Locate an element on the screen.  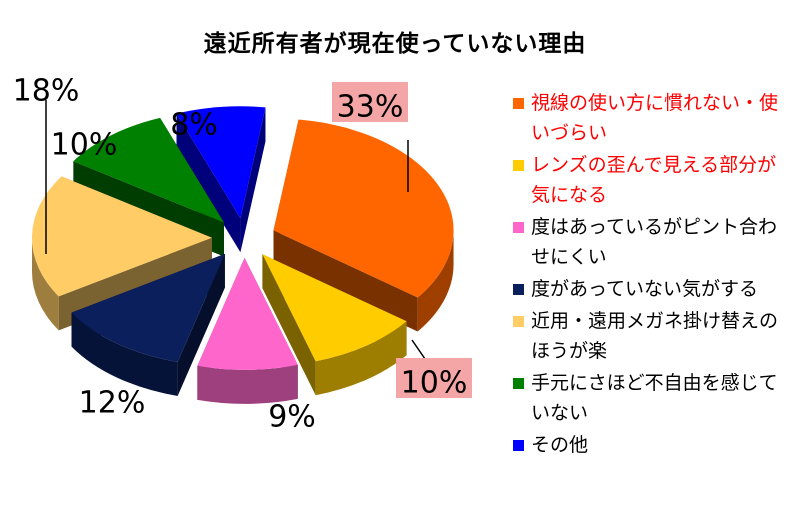
data-label: 18% is located at coordinates (46, 91).